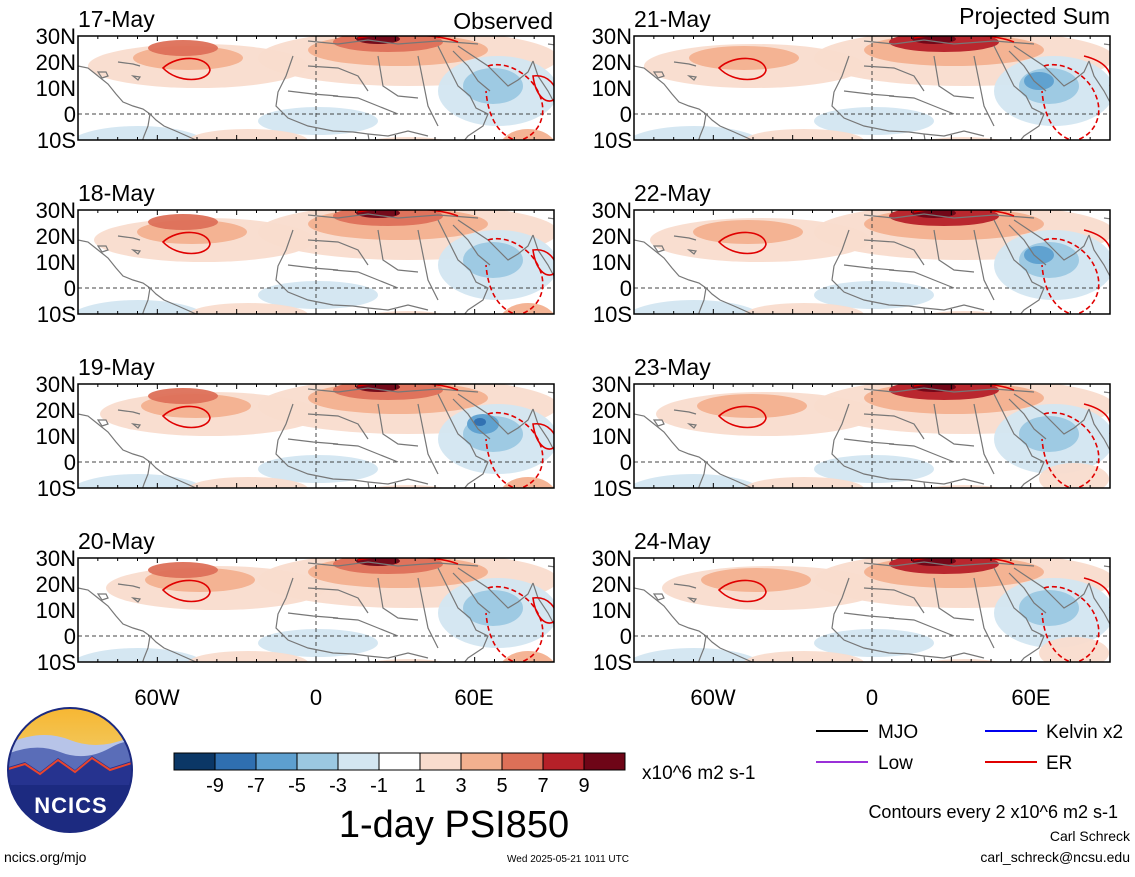 This screenshot has width=1135, height=877. Describe the element at coordinates (215, 786) in the screenshot. I see `colorbar-tick-label: -9` at that location.